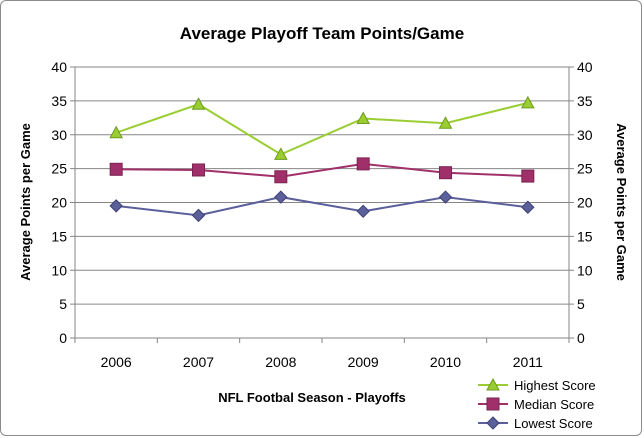  What do you see at coordinates (322, 33) in the screenshot?
I see `chart-title: Average Playoff Team Points/Game` at bounding box center [322, 33].